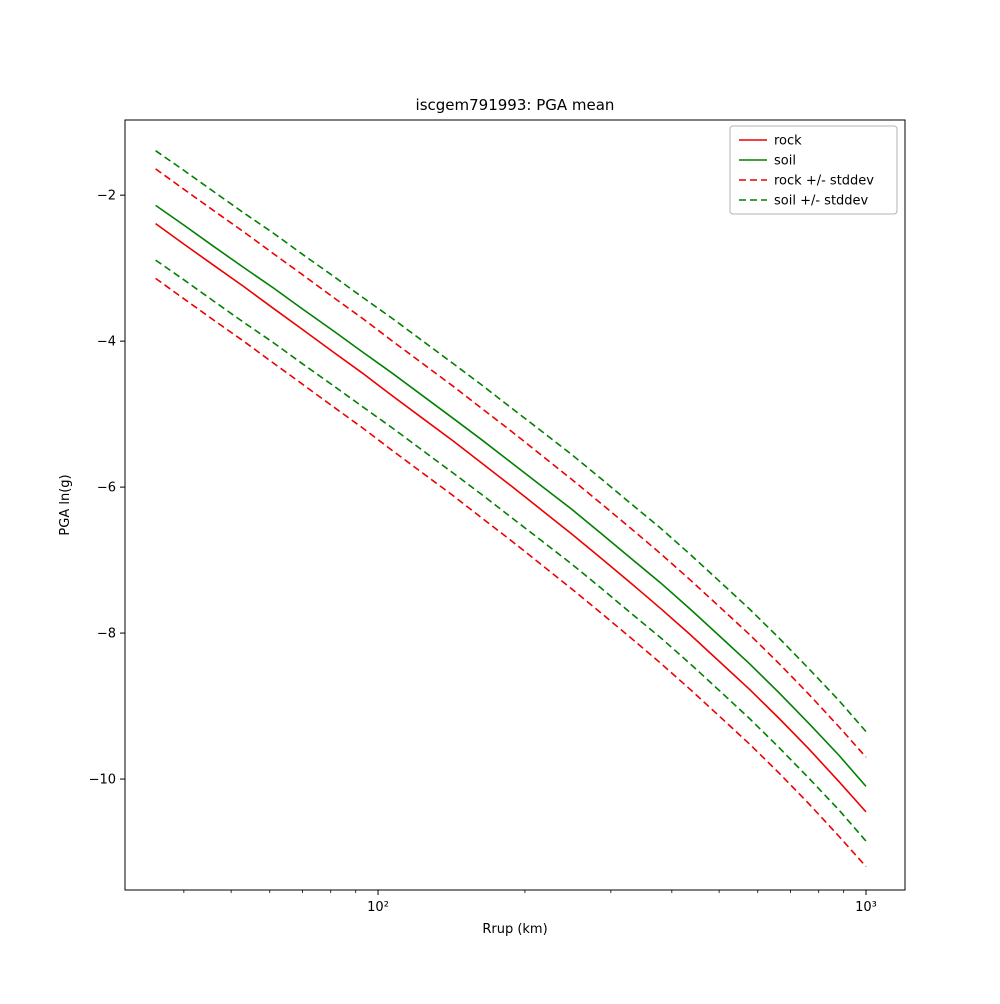  I want to click on legend-label: soil +/- stddev, so click(821, 201).